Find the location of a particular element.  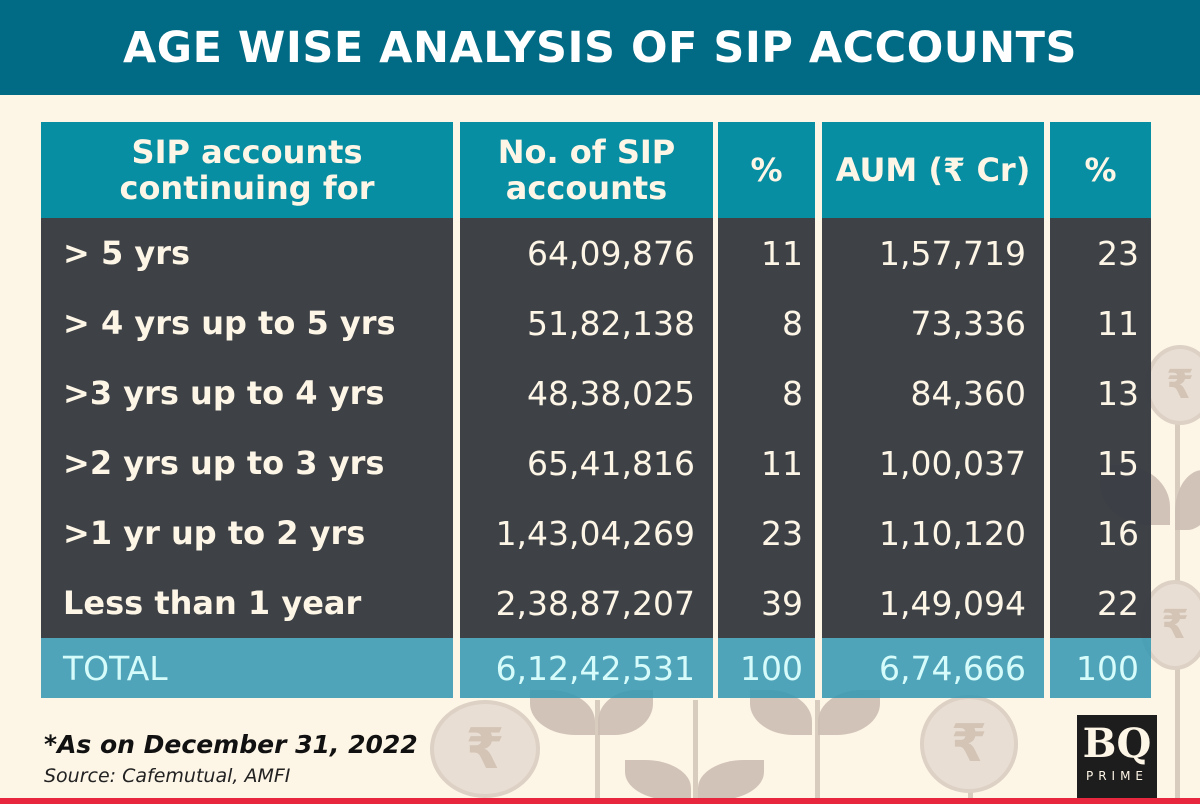

page-title: AGE WISE ANALYSIS OF SIP ACCOUNTS is located at coordinates (600, 47).